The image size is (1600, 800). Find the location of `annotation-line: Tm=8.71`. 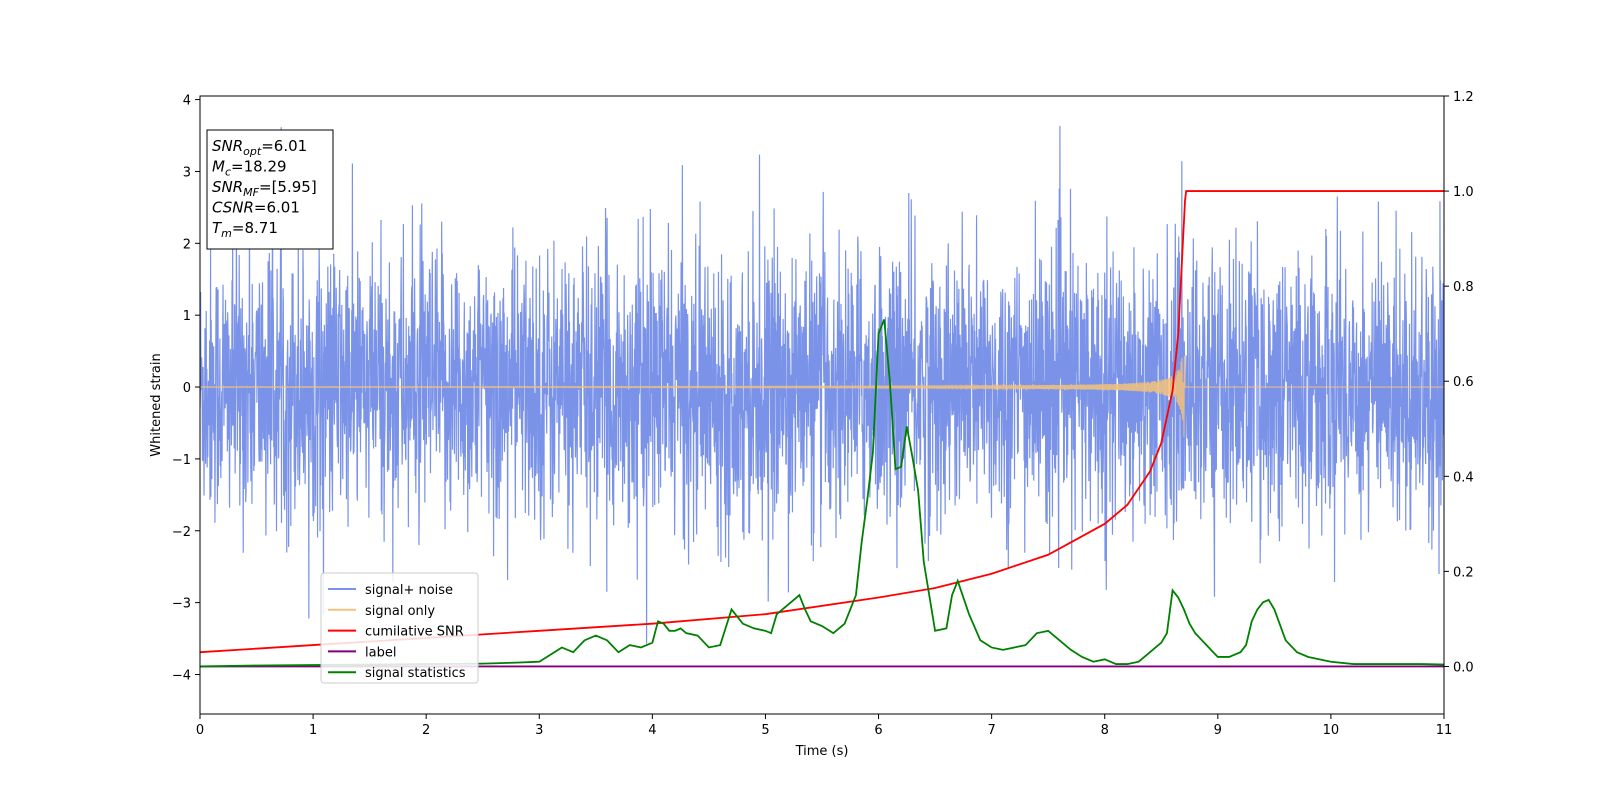

annotation-line: Tm=8.71 is located at coordinates (245, 229).